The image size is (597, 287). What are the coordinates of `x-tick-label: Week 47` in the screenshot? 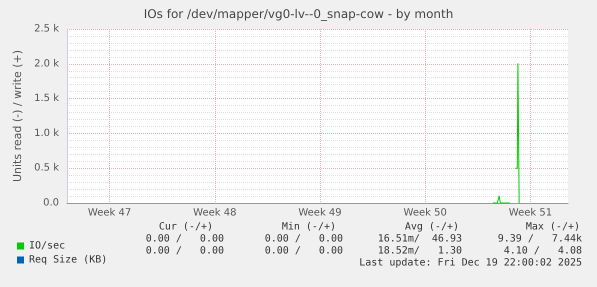 It's located at (110, 213).